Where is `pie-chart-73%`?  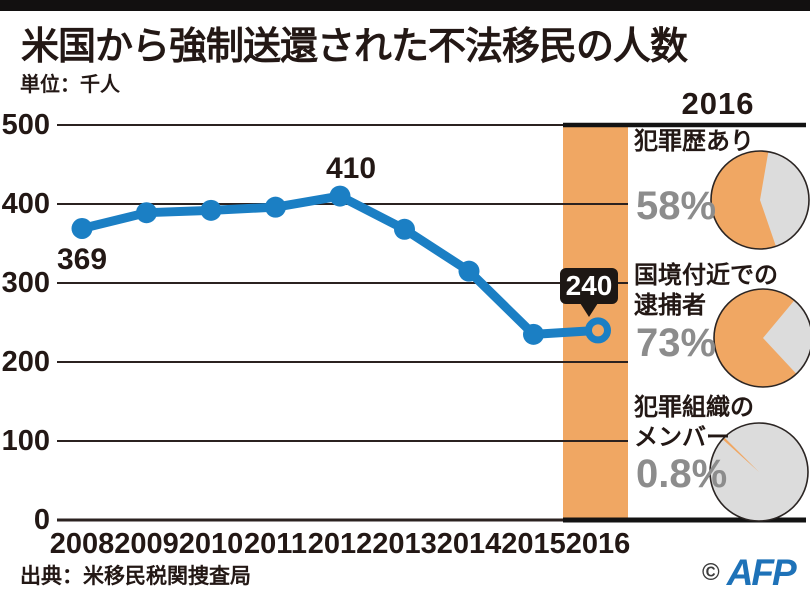
pie-chart-73% is located at coordinates (761, 338).